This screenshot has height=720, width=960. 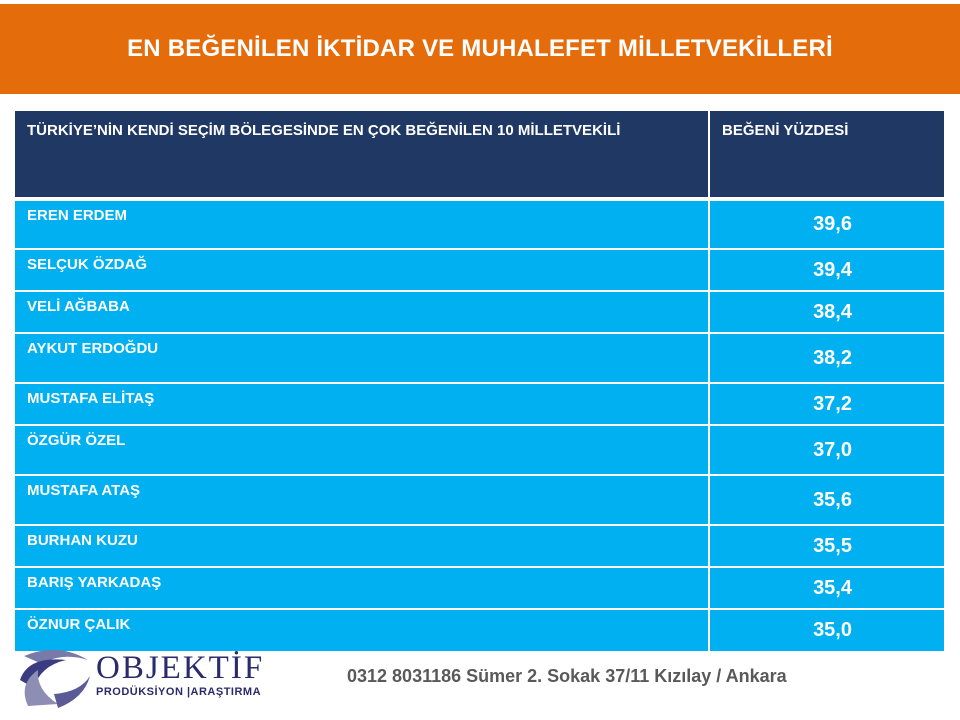 I want to click on table-row: MUSTAFA ELİTAŞ 37,2, so click(x=479, y=403).